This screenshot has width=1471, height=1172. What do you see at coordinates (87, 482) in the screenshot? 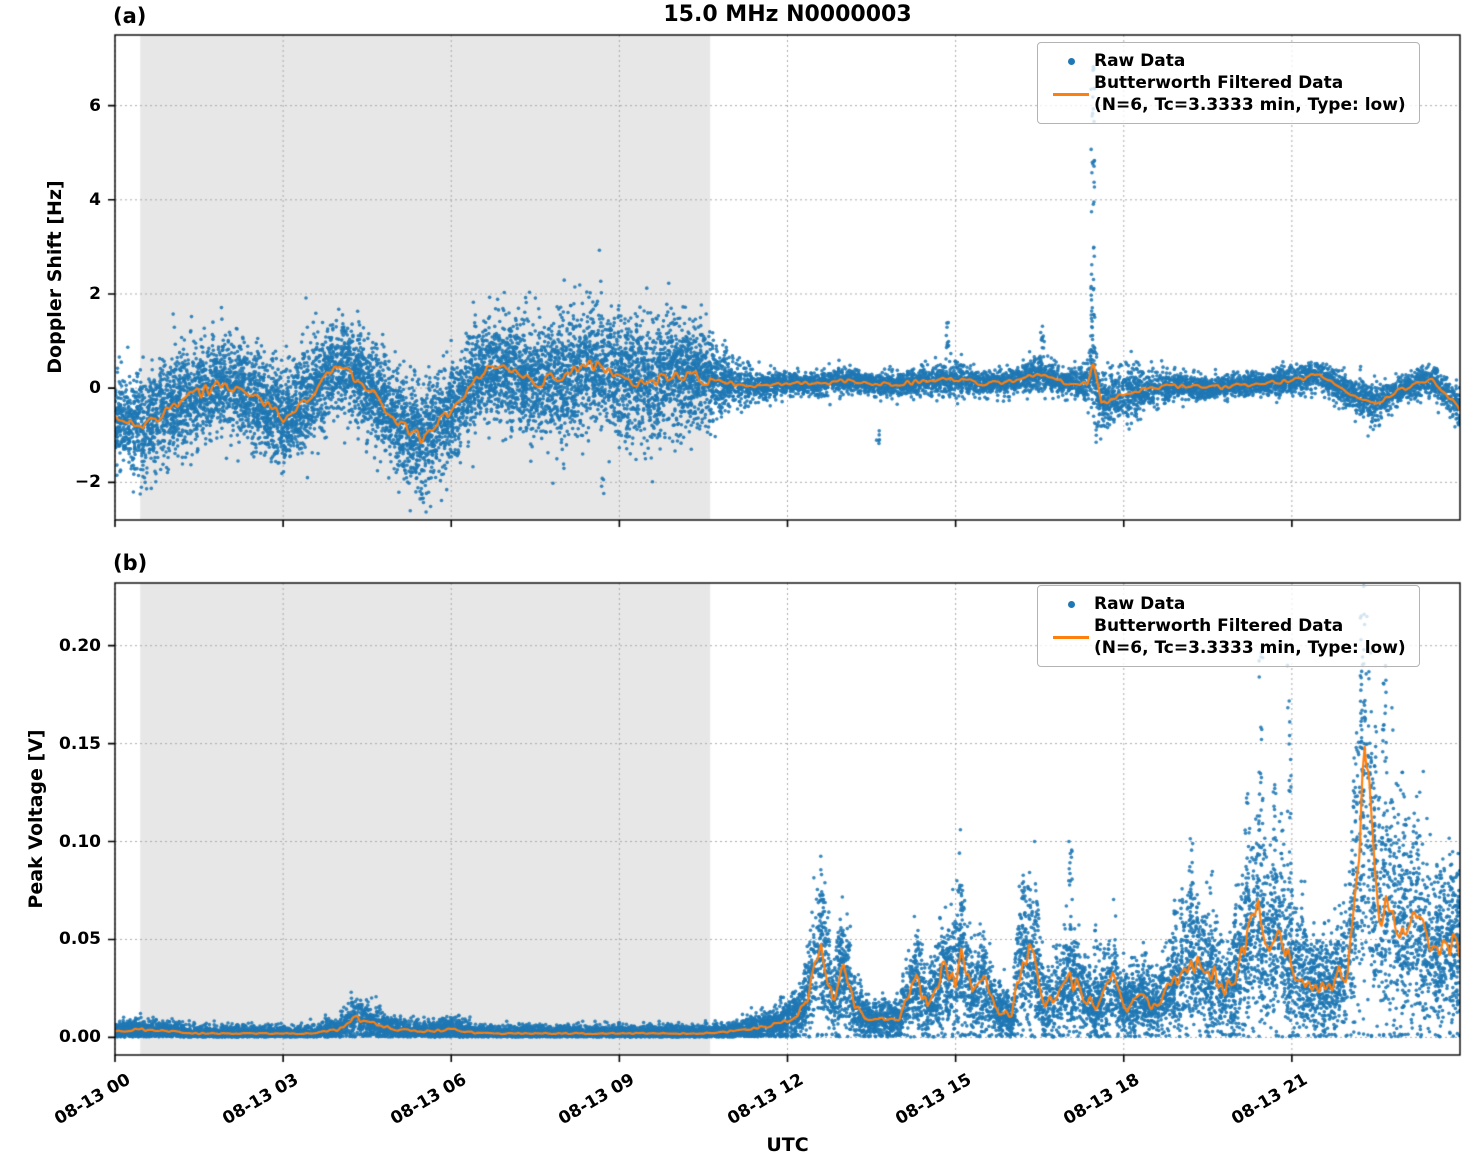
I see `y-tick-label: −2` at bounding box center [87, 482].